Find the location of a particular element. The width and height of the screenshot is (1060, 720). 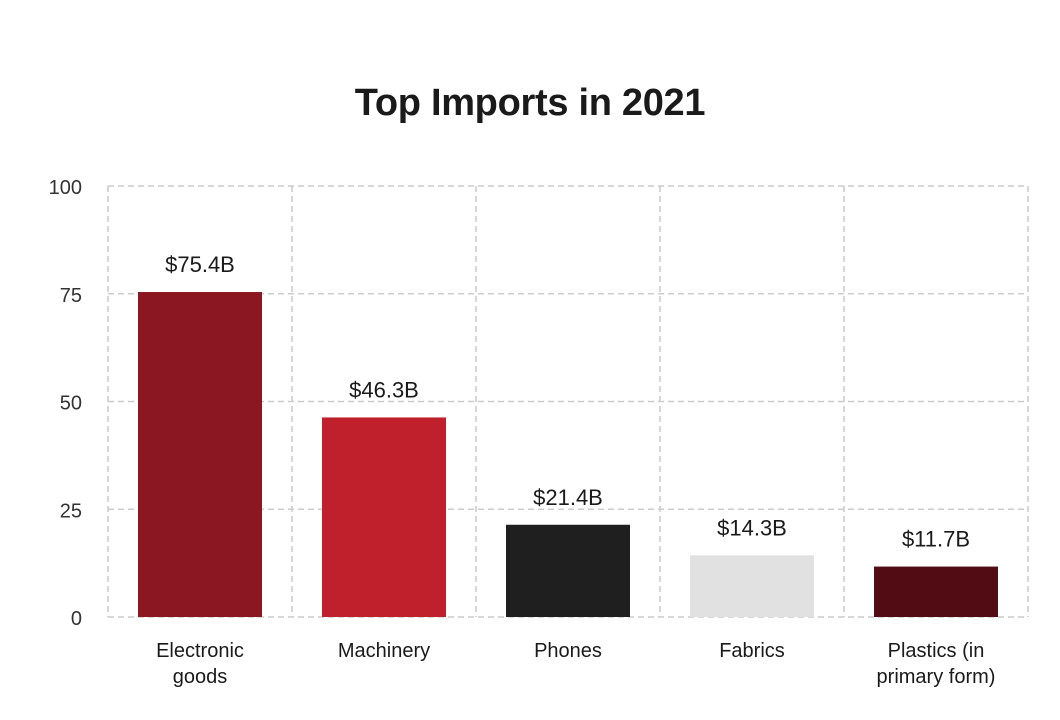

data-label: $21.4B is located at coordinates (568, 497).